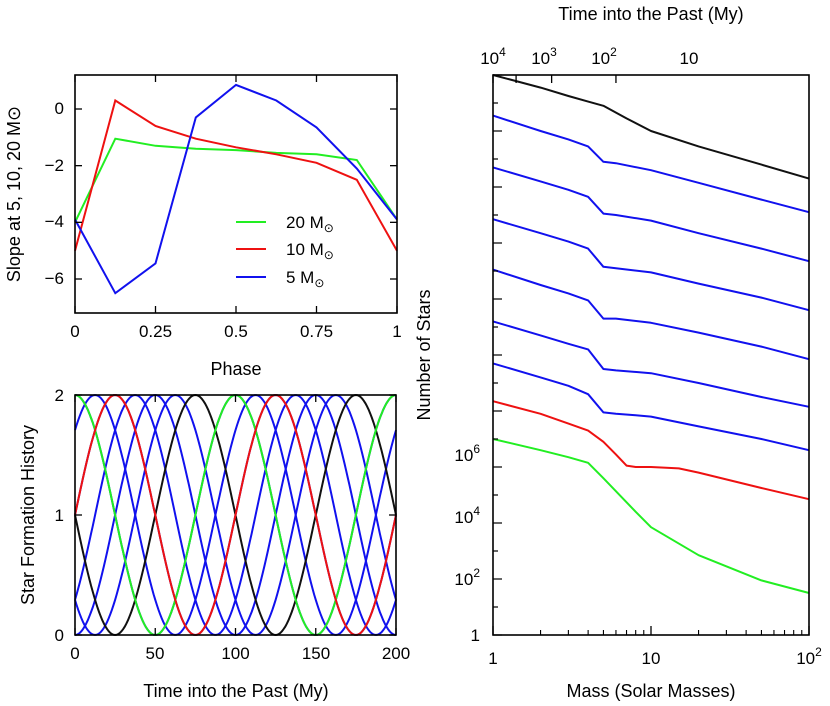 The image size is (830, 706). I want to click on slope-ytick-label: −4, so click(54, 221).